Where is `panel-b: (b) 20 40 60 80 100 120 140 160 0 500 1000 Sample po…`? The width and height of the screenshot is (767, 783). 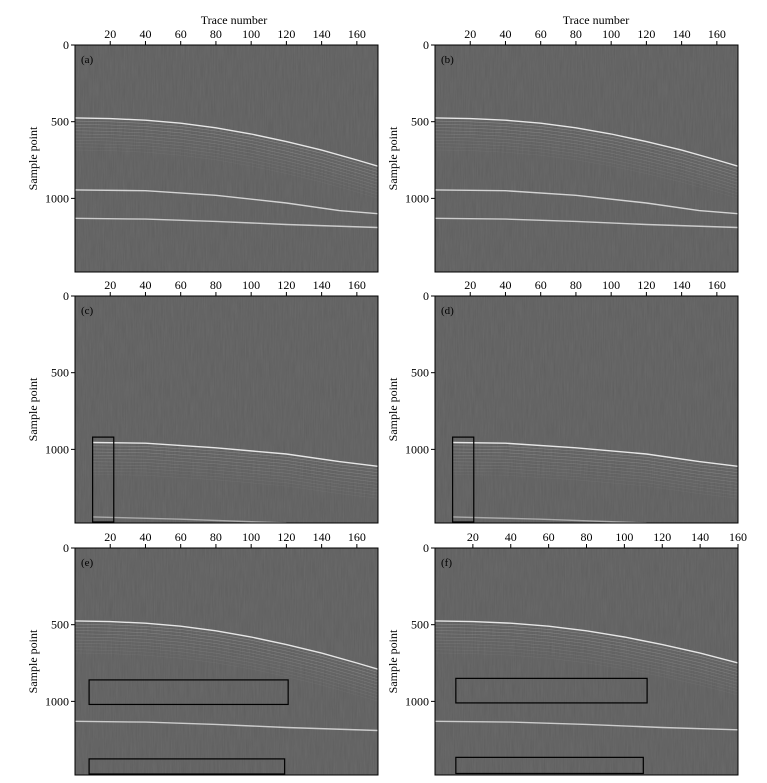
panel-b: (b) 20 40 60 80 100 120 140 160 0 500 1000 Sample po… is located at coordinates (562, 150).